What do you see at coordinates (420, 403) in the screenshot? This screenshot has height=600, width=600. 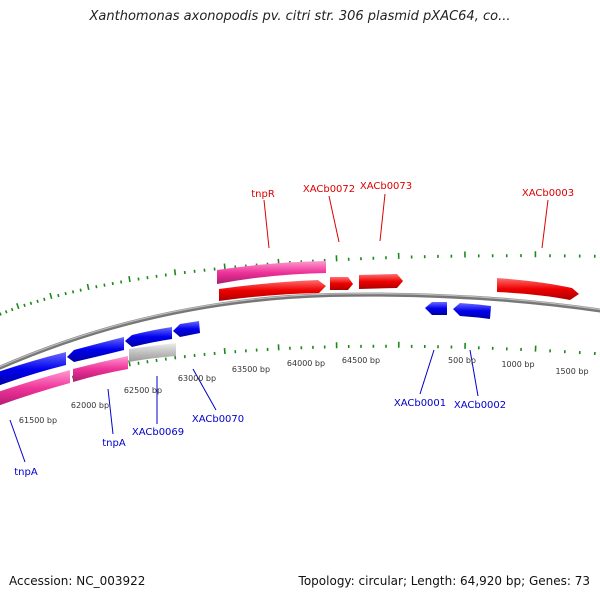 I see `gene-label-XACb0001: XACb0001` at bounding box center [420, 403].